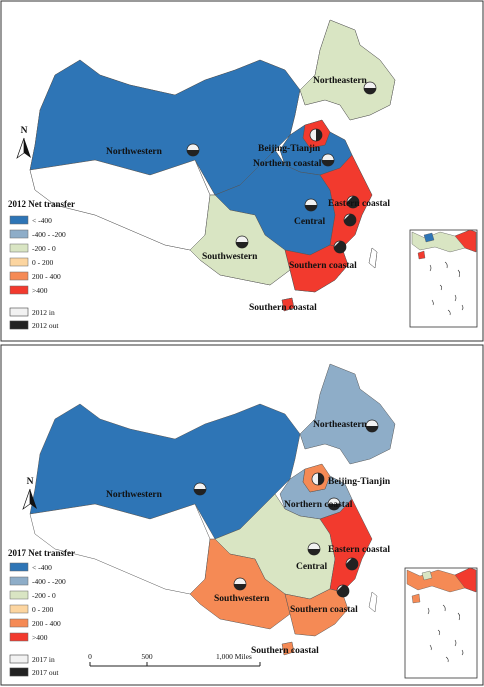 The image size is (484, 687). I want to click on legend-in-label: 2017 in, so click(43, 659).